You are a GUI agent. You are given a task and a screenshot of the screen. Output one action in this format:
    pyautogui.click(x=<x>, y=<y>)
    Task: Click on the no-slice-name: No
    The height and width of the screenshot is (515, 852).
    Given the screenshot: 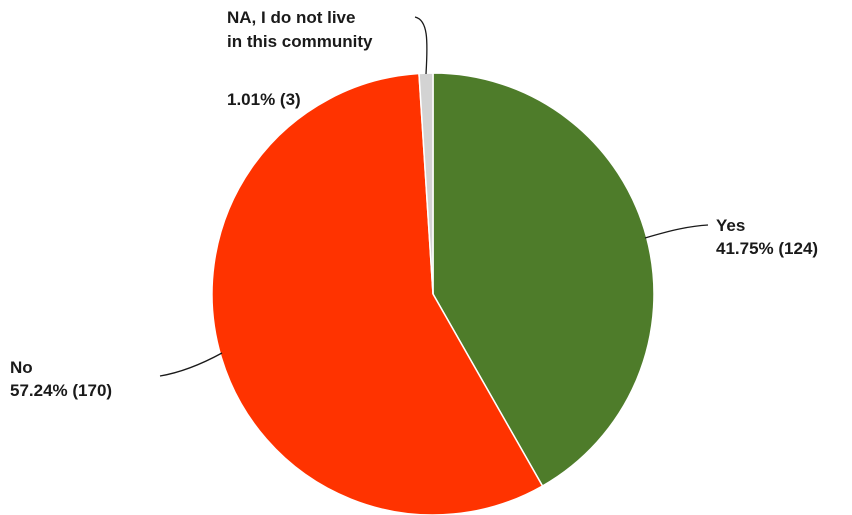 What is the action you would take?
    pyautogui.click(x=21, y=367)
    